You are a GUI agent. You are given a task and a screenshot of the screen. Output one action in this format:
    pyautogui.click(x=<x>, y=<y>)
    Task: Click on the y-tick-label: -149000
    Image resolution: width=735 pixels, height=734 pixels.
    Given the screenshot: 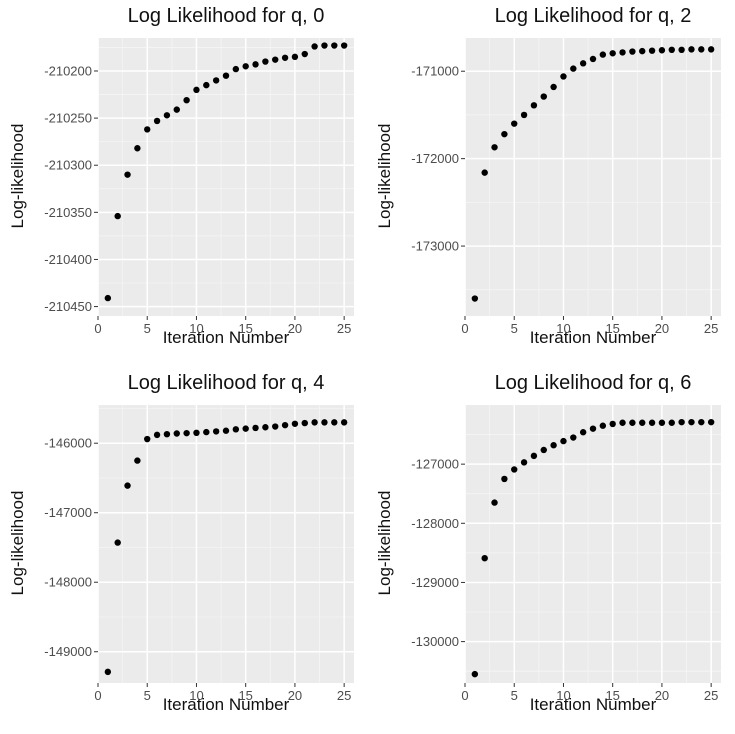 What is the action you would take?
    pyautogui.click(x=68, y=651)
    